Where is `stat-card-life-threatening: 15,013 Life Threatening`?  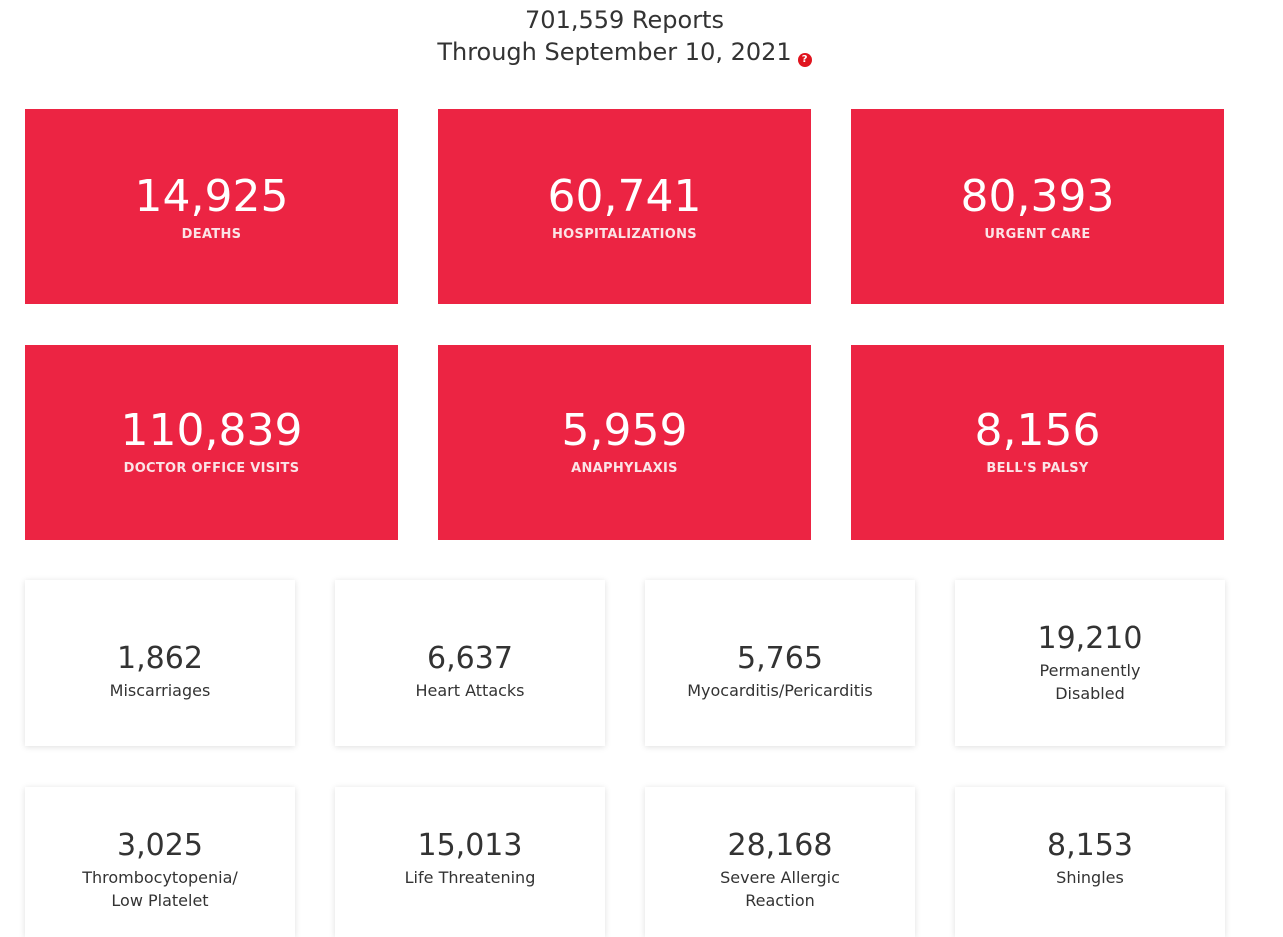
stat-card-life-threatening: 15,013 Life Threatening is located at coordinates (470, 862).